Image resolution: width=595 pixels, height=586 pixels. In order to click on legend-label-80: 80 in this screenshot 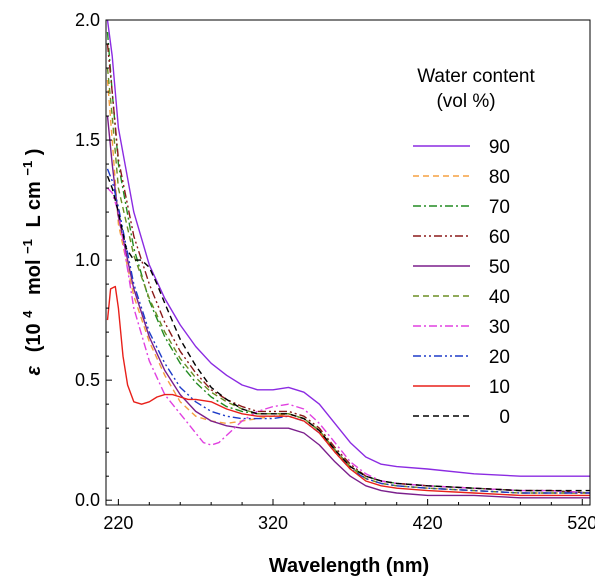, I will do `click(499, 177)`.